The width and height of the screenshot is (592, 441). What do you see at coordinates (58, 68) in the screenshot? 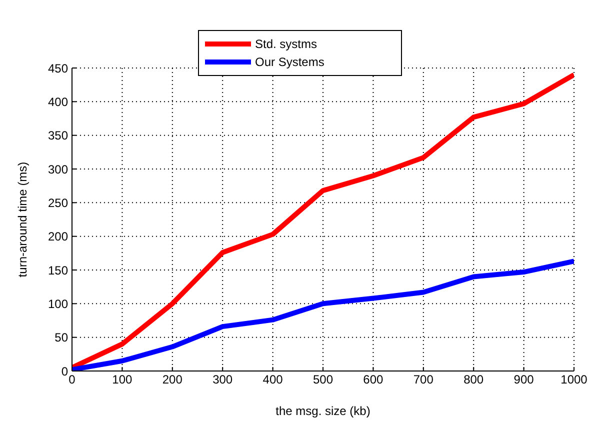
I see `y-tick-label: 450` at bounding box center [58, 68].